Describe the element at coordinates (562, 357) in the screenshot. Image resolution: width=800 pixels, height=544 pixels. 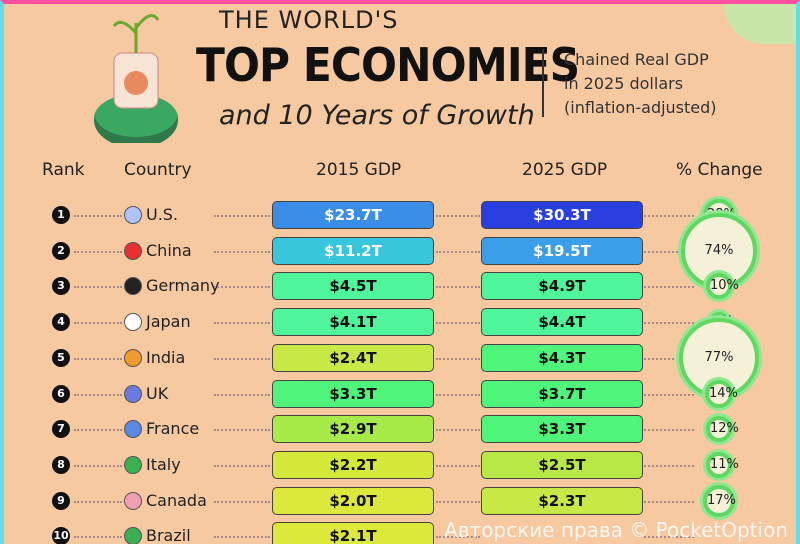
I see `gdp-2025: $4.3T` at that location.